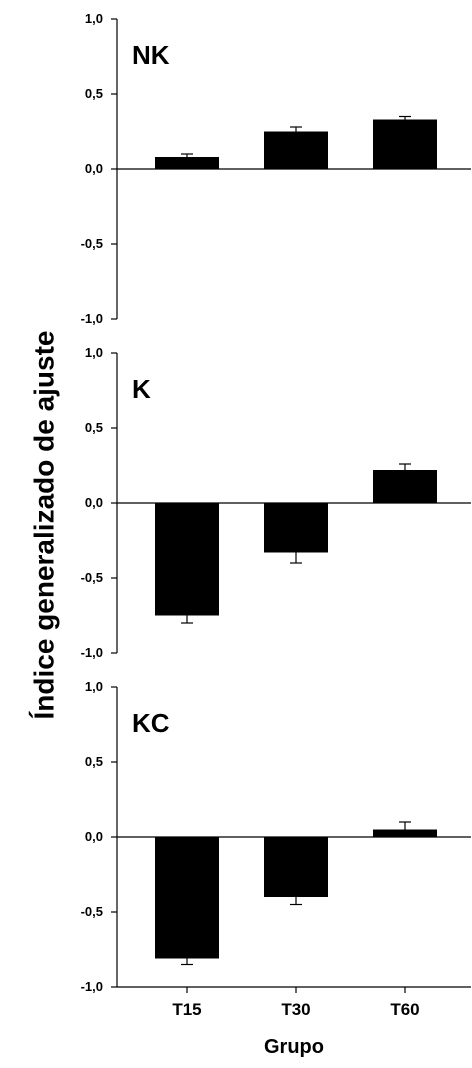 The height and width of the screenshot is (1068, 472). What do you see at coordinates (141, 389) in the screenshot?
I see `panel-label-k: K` at bounding box center [141, 389].